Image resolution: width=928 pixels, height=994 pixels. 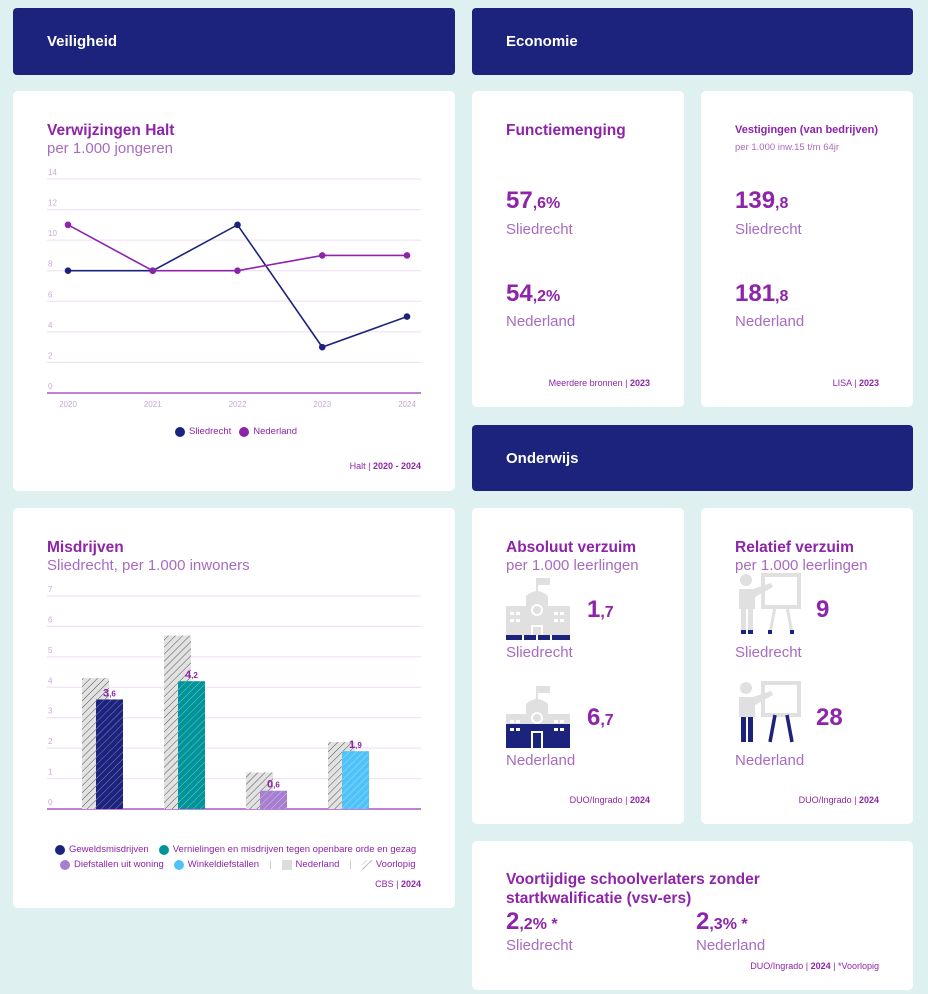 I want to click on bar-value-label: 0,6, so click(x=273, y=785).